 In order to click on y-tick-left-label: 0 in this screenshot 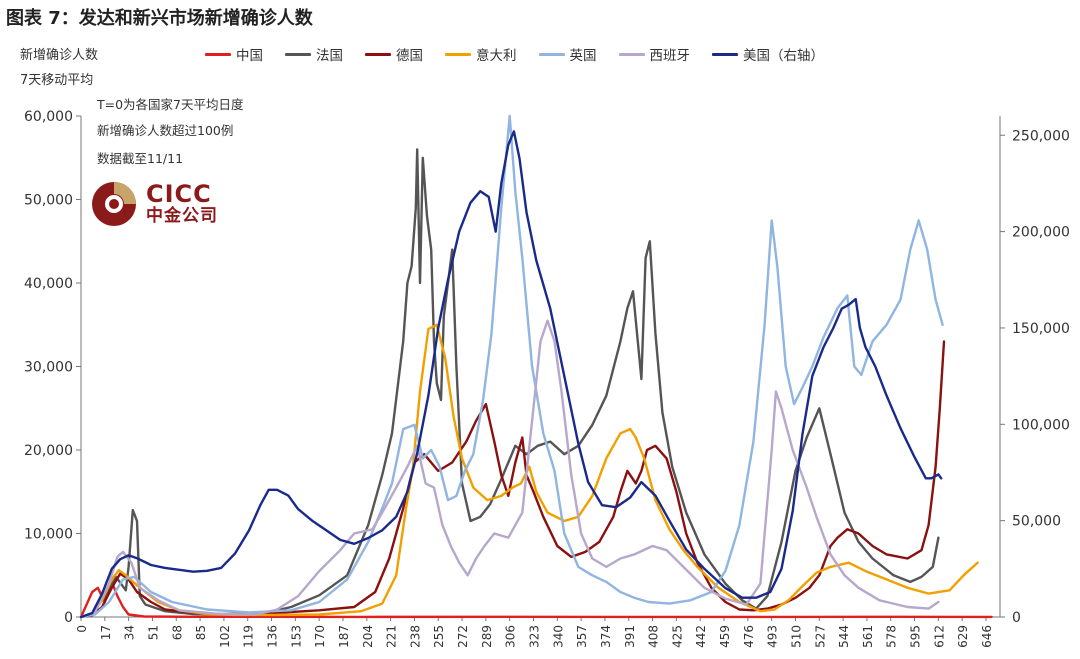, I will do `click(68, 618)`.